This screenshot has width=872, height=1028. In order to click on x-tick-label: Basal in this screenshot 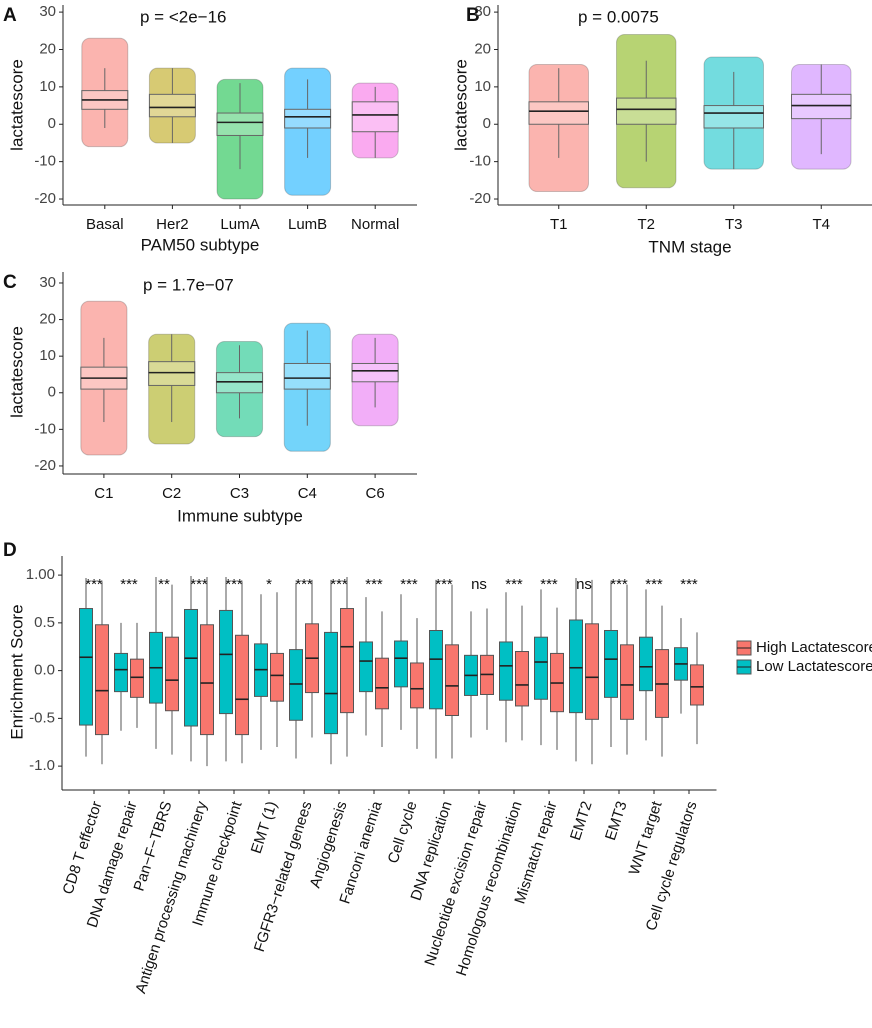, I will do `click(105, 224)`.